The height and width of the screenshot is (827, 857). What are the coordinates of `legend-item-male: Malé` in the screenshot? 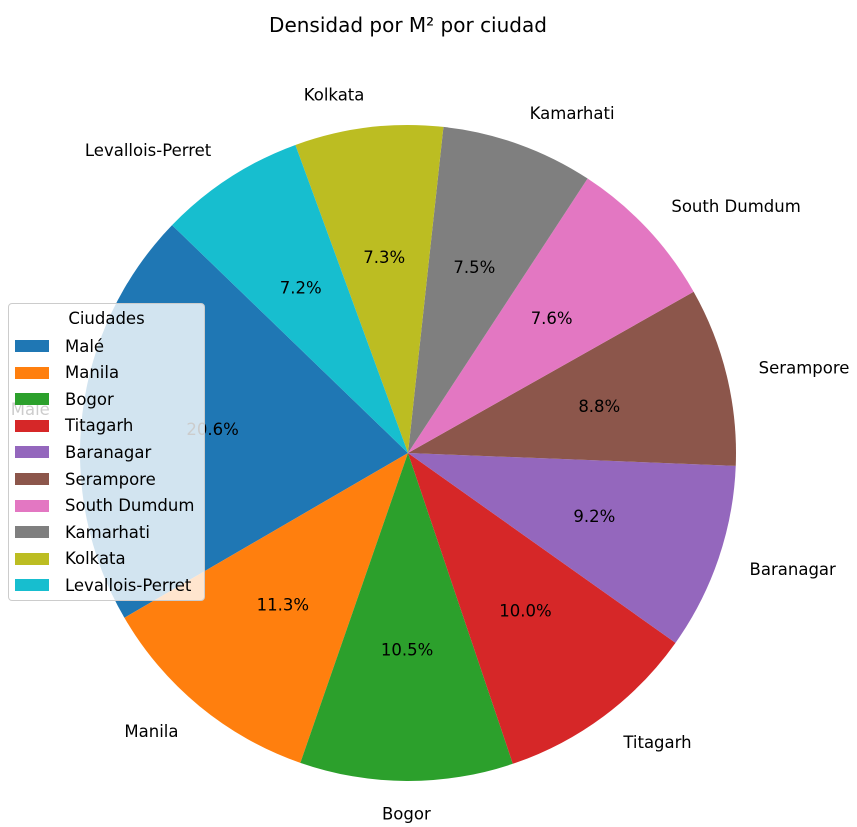 It's located at (59, 346).